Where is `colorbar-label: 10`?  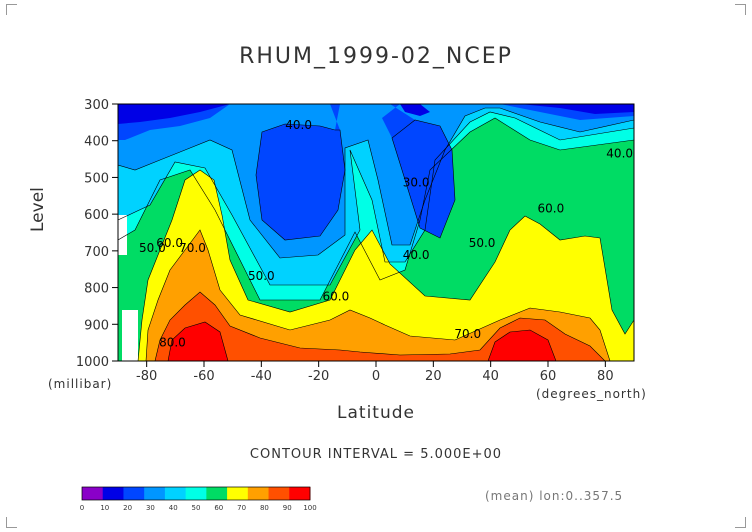
colorbar-label: 10 is located at coordinates (104, 508).